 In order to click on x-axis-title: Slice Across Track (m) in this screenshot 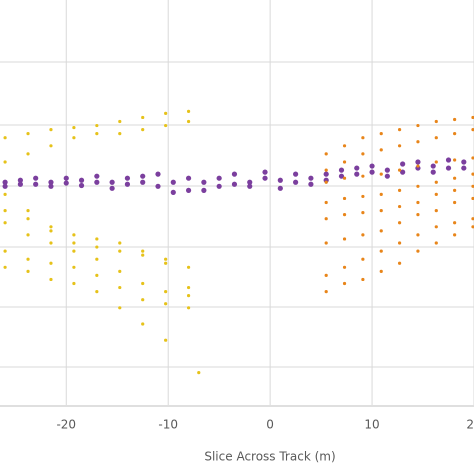, I will do `click(269, 457)`.